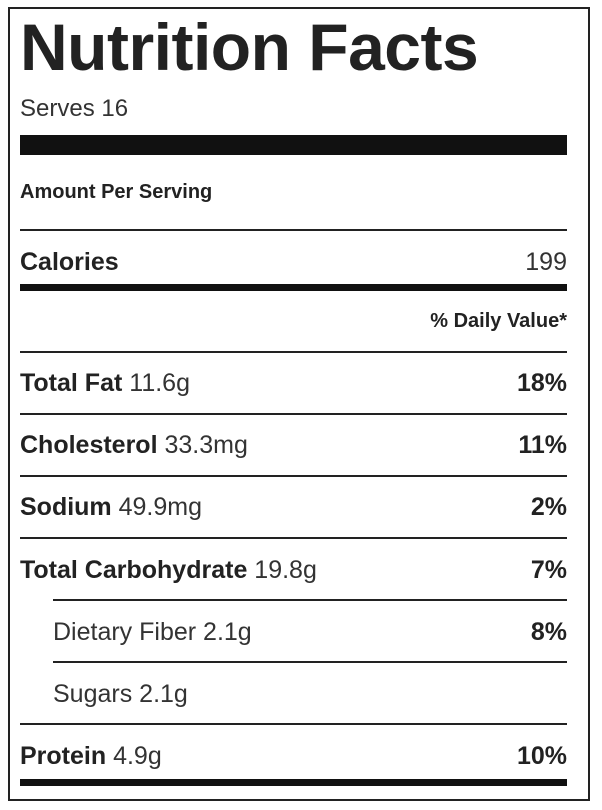 Image resolution: width=602 pixels, height=810 pixels. Describe the element at coordinates (293, 756) in the screenshot. I see `nutrient-row-protein: Protein 4.9g 10%` at that location.